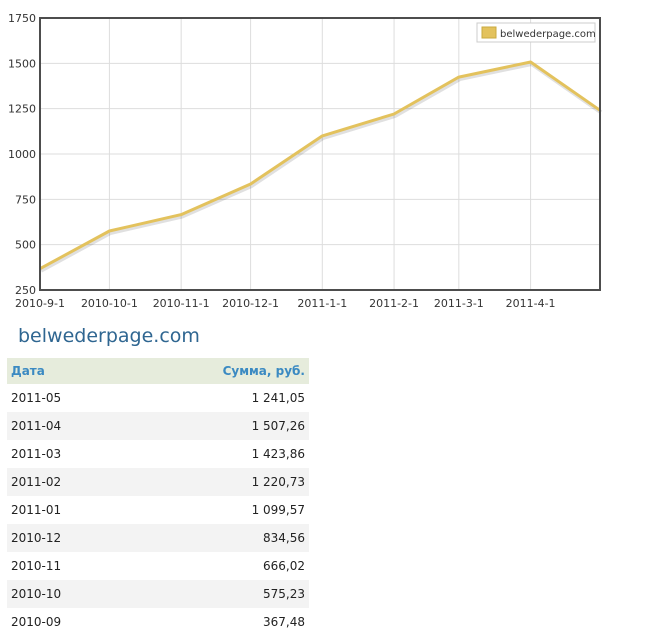 The height and width of the screenshot is (636, 647). What do you see at coordinates (217, 538) in the screenshot?
I see `cell-sum: 834,56` at bounding box center [217, 538].